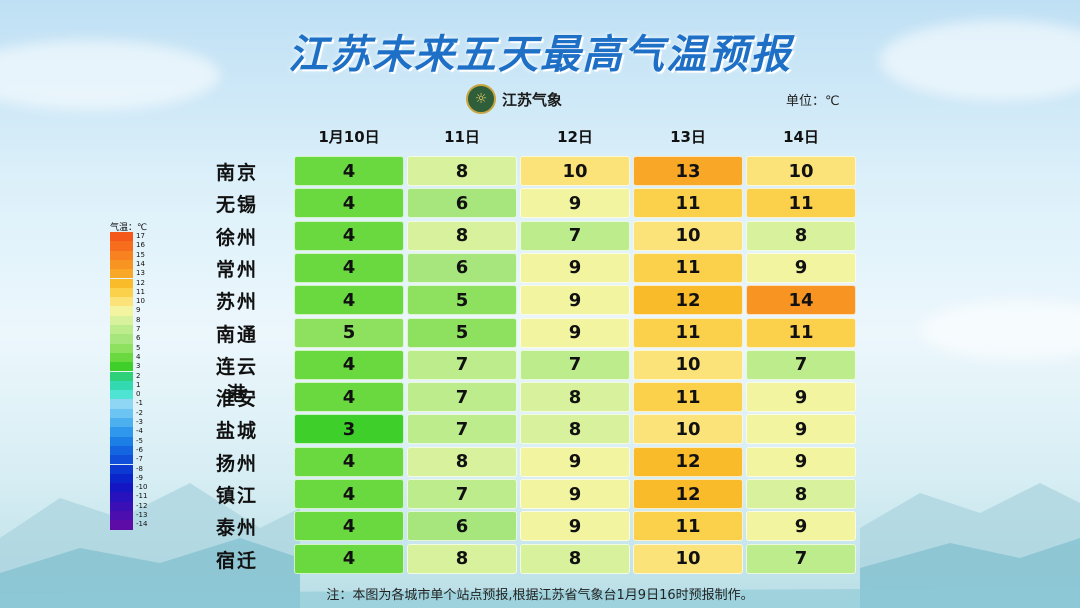  Describe the element at coordinates (140, 291) in the screenshot. I see `legend-label: 11` at that location.